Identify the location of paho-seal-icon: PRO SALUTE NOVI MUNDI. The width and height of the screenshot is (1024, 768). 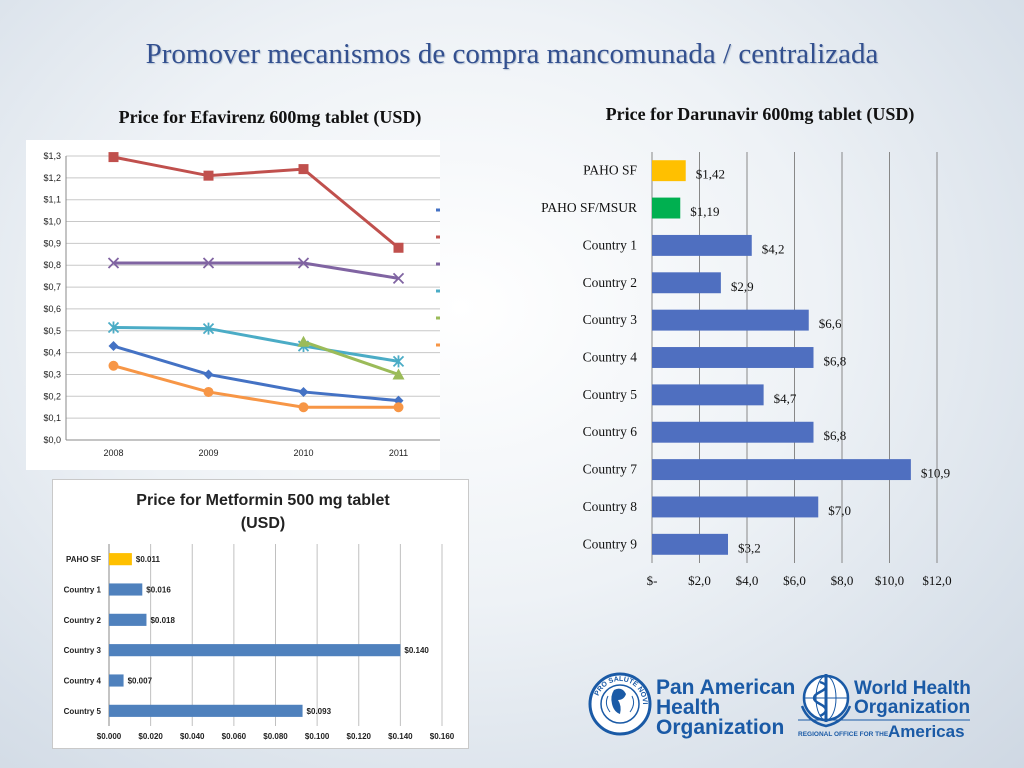
(618, 698).